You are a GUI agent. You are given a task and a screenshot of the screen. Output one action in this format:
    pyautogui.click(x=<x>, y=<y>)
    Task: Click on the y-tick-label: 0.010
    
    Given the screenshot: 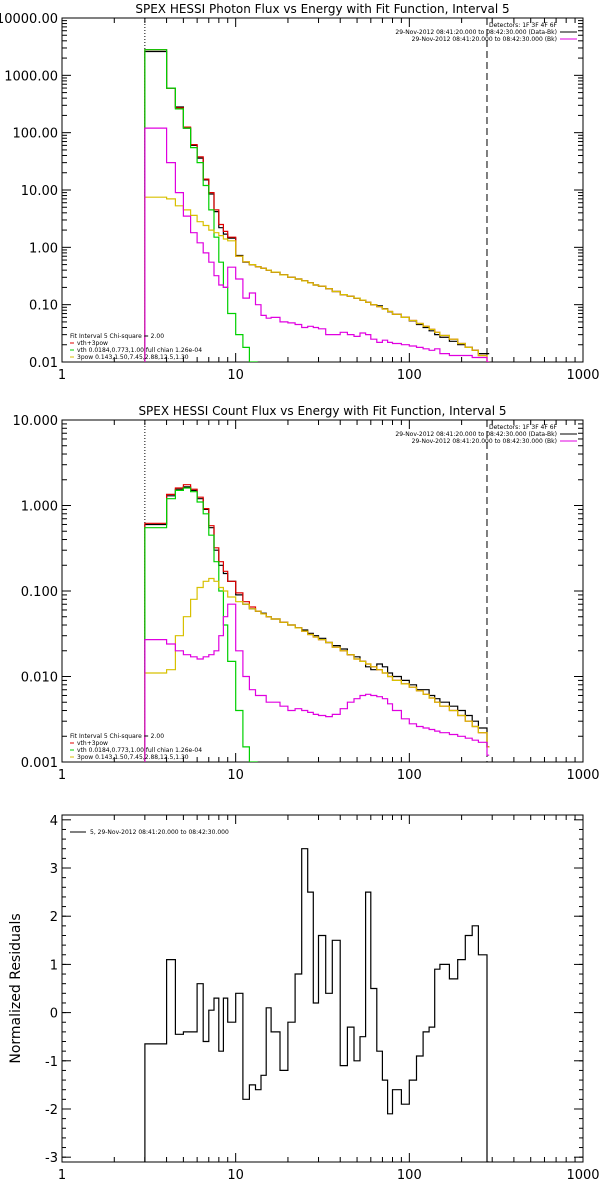 What is the action you would take?
    pyautogui.click(x=39, y=678)
    